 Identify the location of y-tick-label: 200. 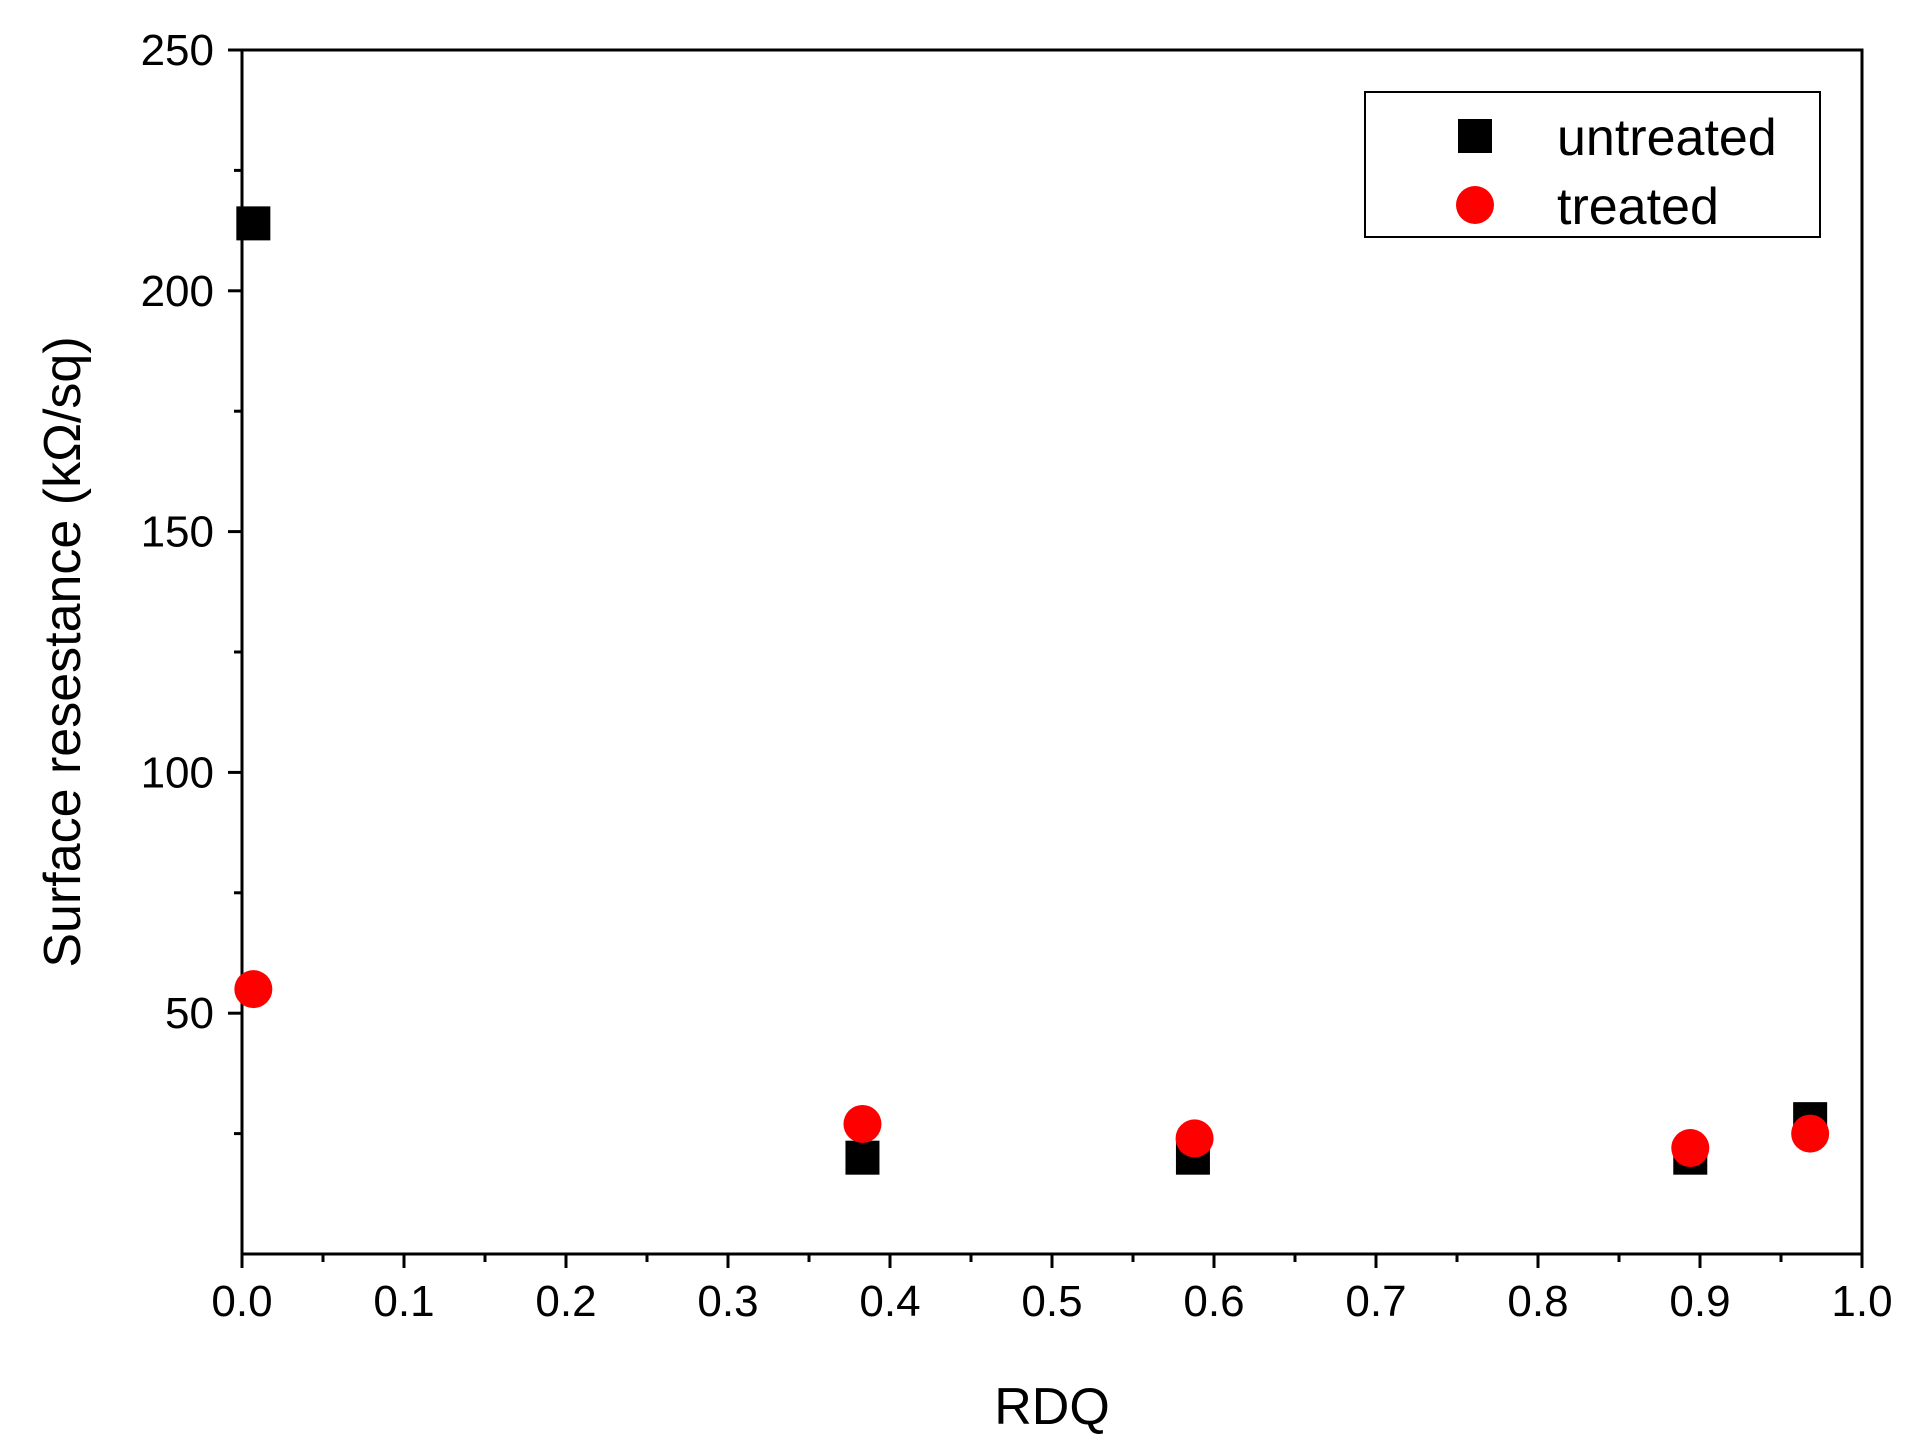
(177, 291).